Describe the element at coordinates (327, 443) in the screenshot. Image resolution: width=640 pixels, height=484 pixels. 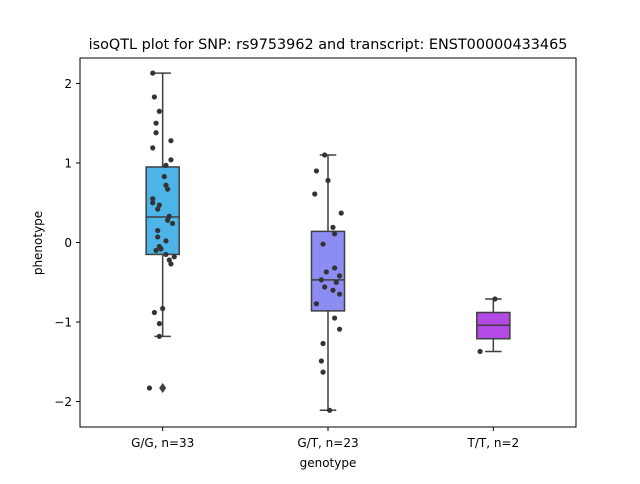
I see `x-tick-label: G/T, n=23` at that location.